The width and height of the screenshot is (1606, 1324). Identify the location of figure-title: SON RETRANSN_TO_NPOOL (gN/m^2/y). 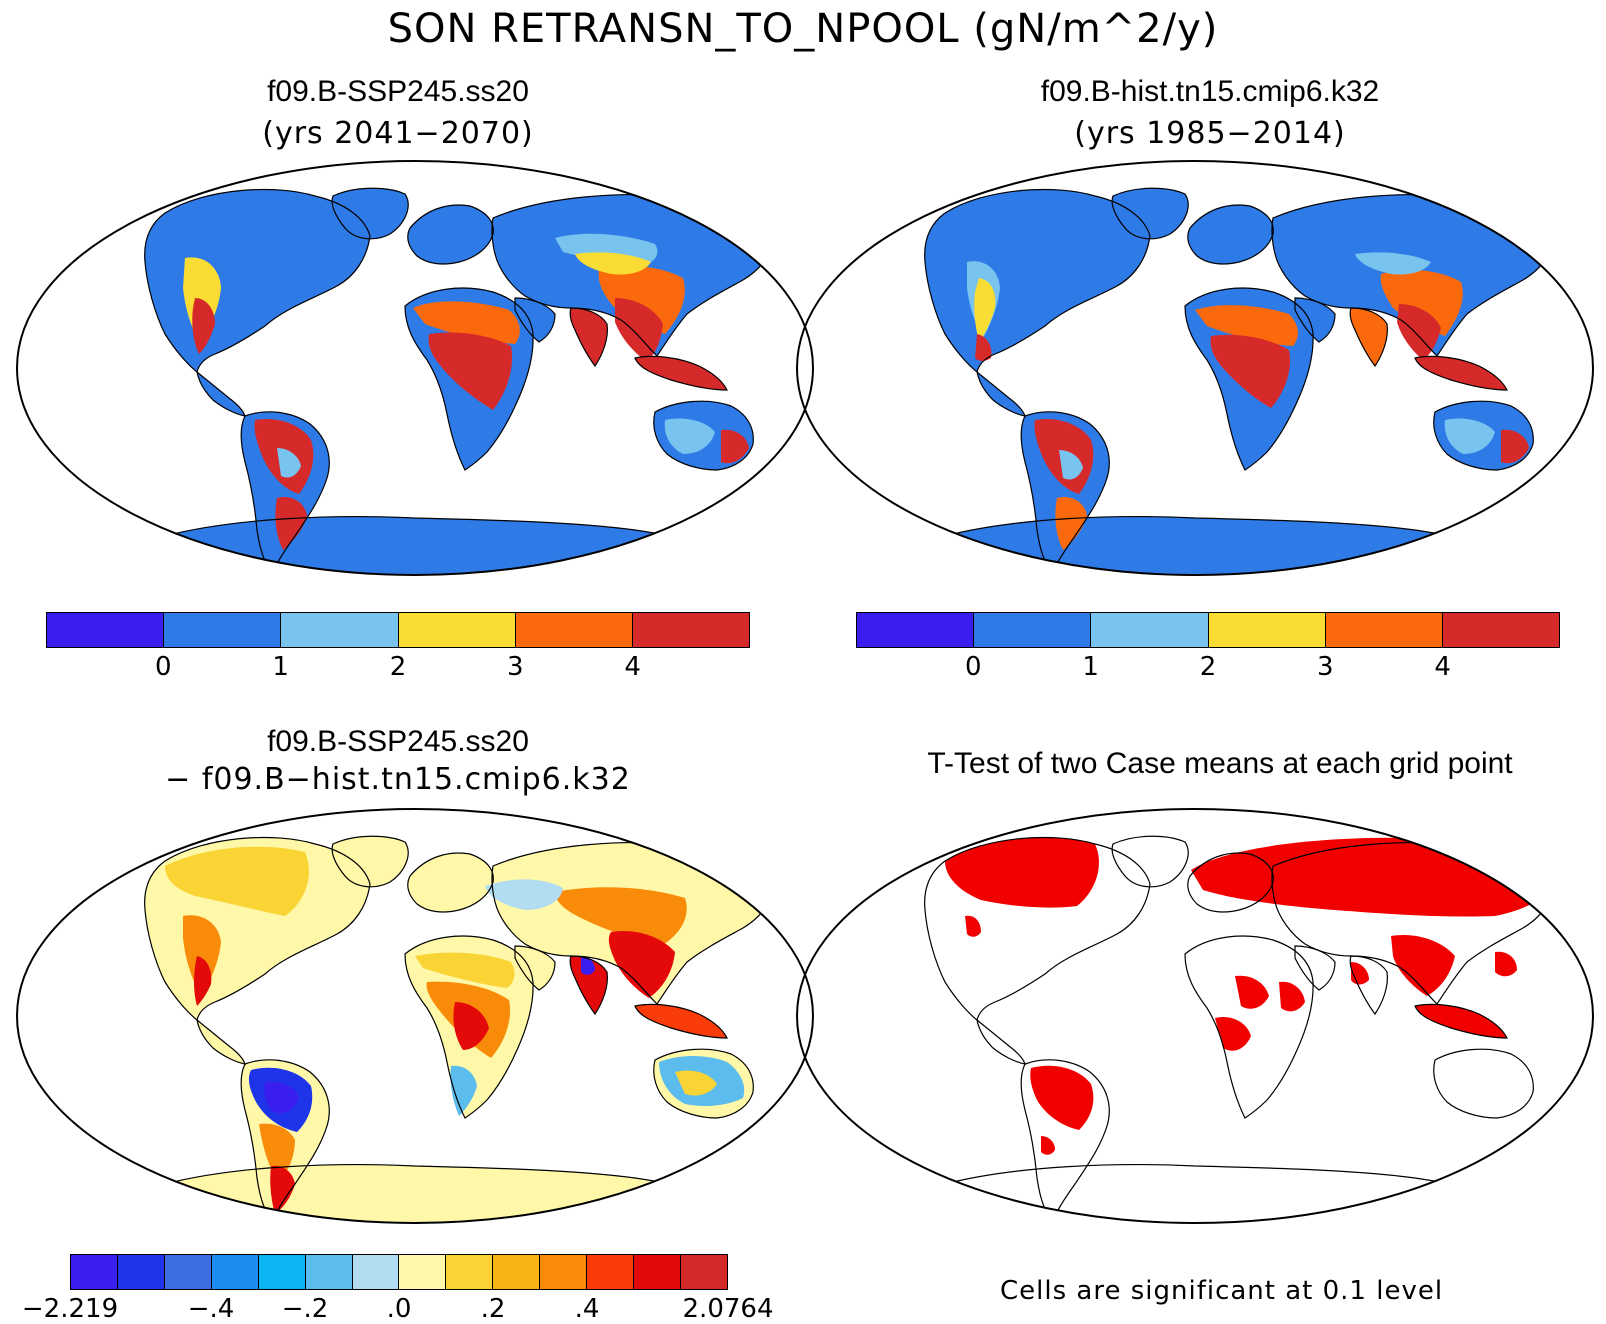
(803, 29).